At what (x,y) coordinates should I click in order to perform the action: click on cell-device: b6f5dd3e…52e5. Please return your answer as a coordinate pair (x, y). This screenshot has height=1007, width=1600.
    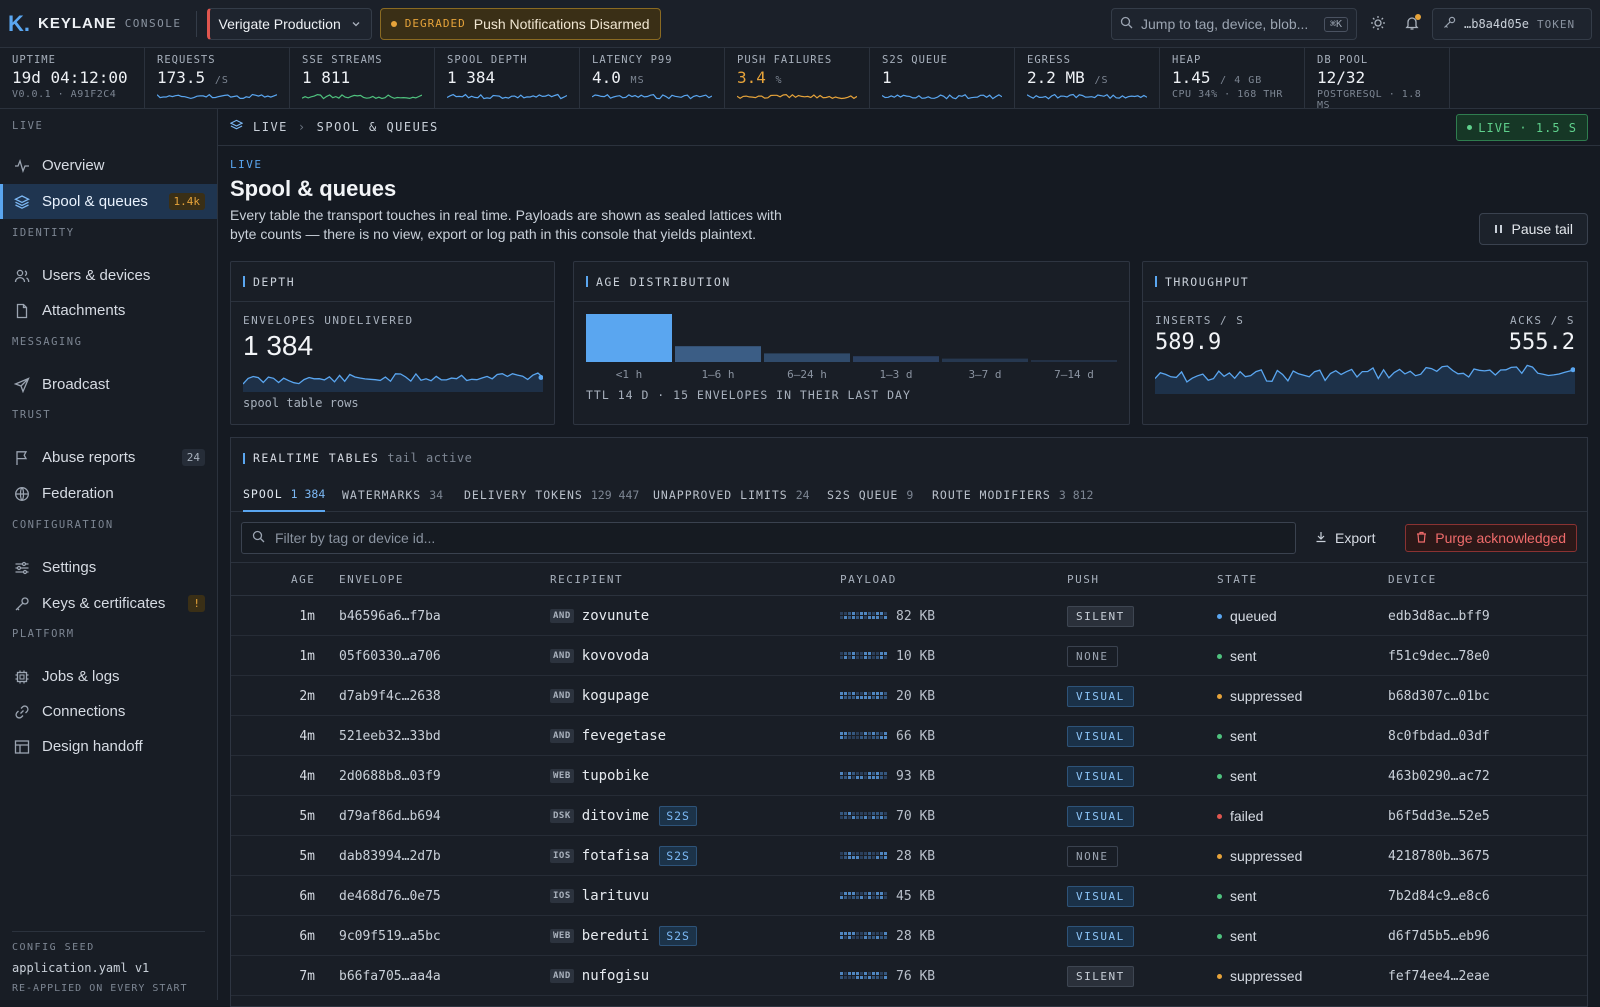
    Looking at the image, I should click on (1439, 816).